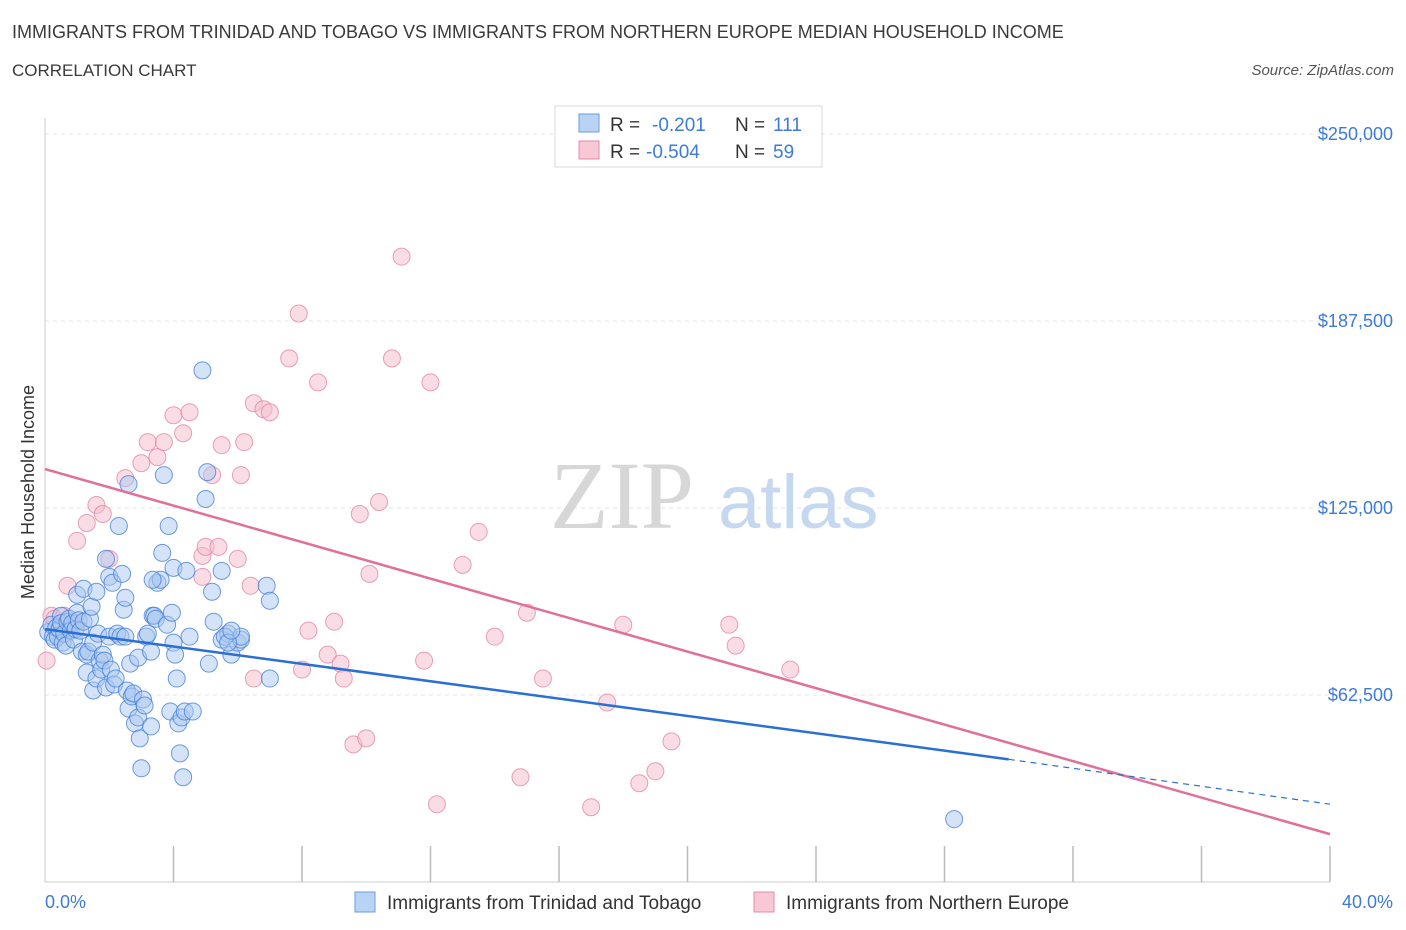 The height and width of the screenshot is (930, 1406). What do you see at coordinates (750, 152) in the screenshot?
I see `legend-n-label-2: N =` at bounding box center [750, 152].